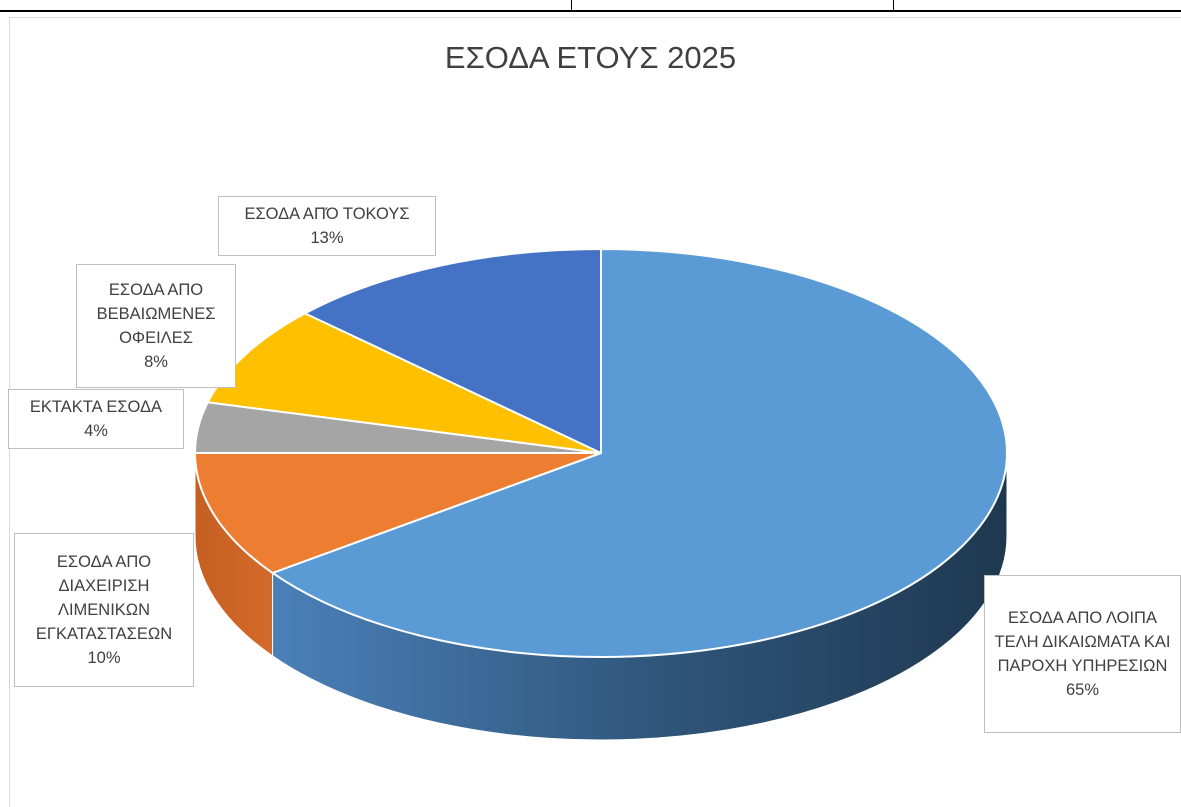  I want to click on slice-percent: 65%, so click(1082, 690).